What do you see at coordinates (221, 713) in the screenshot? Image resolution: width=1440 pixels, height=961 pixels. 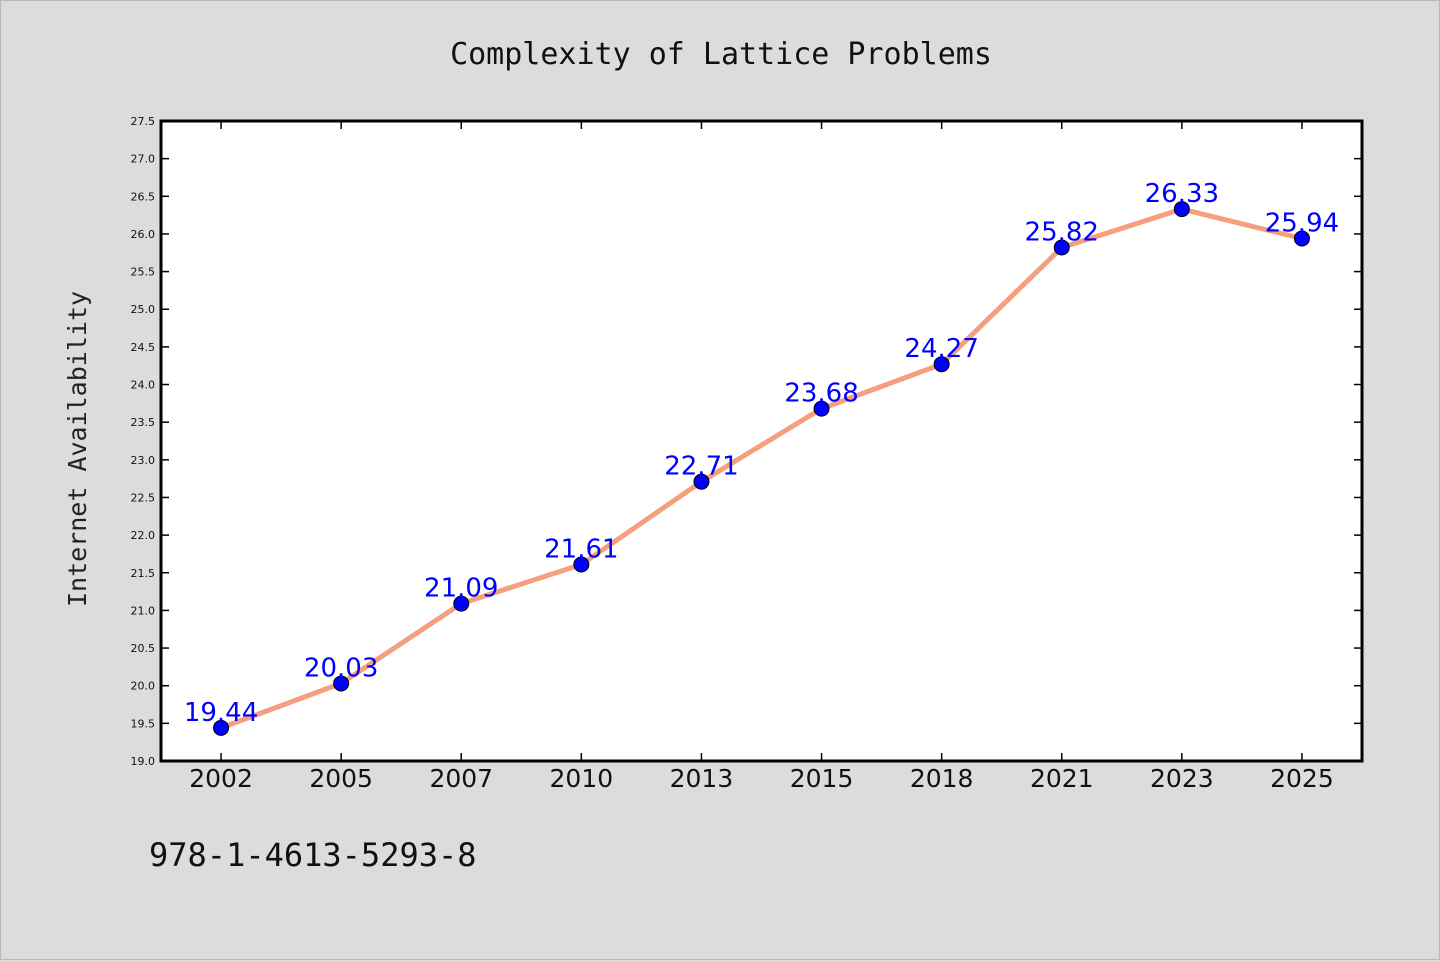 I see `data-label: 19.44` at bounding box center [221, 713].